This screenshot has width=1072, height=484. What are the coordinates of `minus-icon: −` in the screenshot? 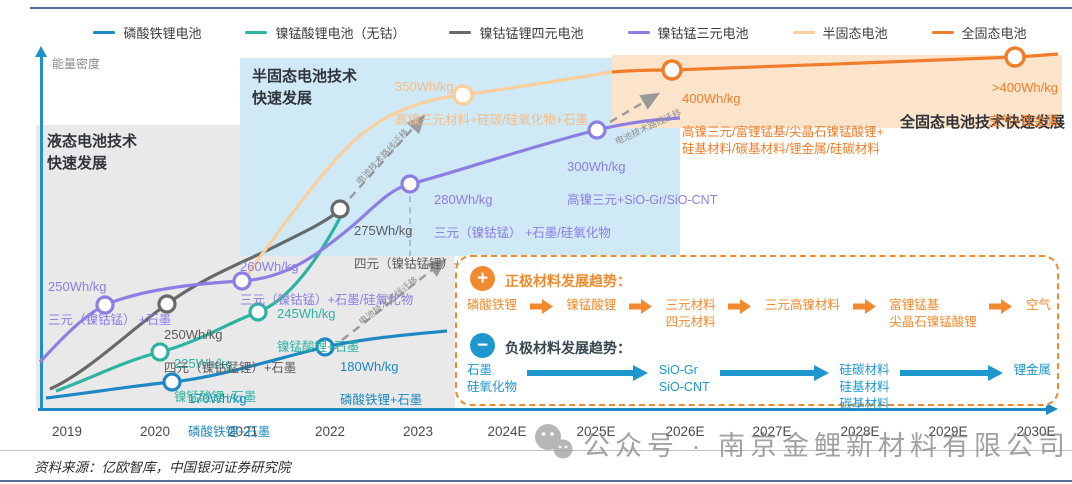 It's located at (482, 345).